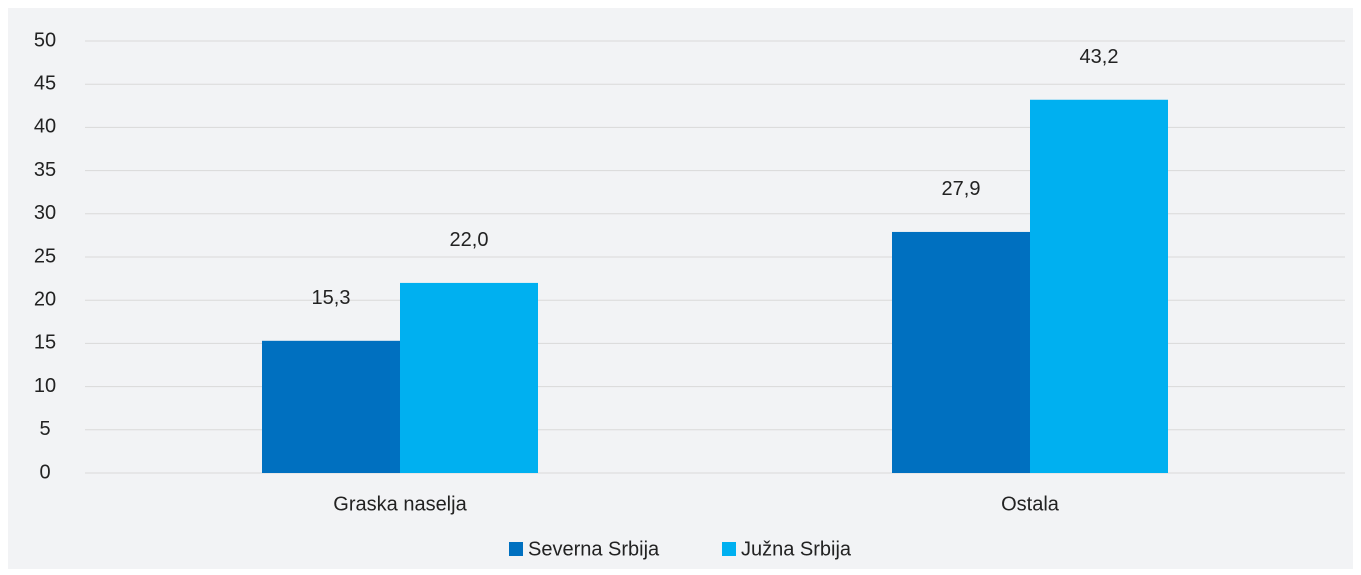 The width and height of the screenshot is (1361, 575). Describe the element at coordinates (469, 240) in the screenshot. I see `data-label: 22,0` at that location.